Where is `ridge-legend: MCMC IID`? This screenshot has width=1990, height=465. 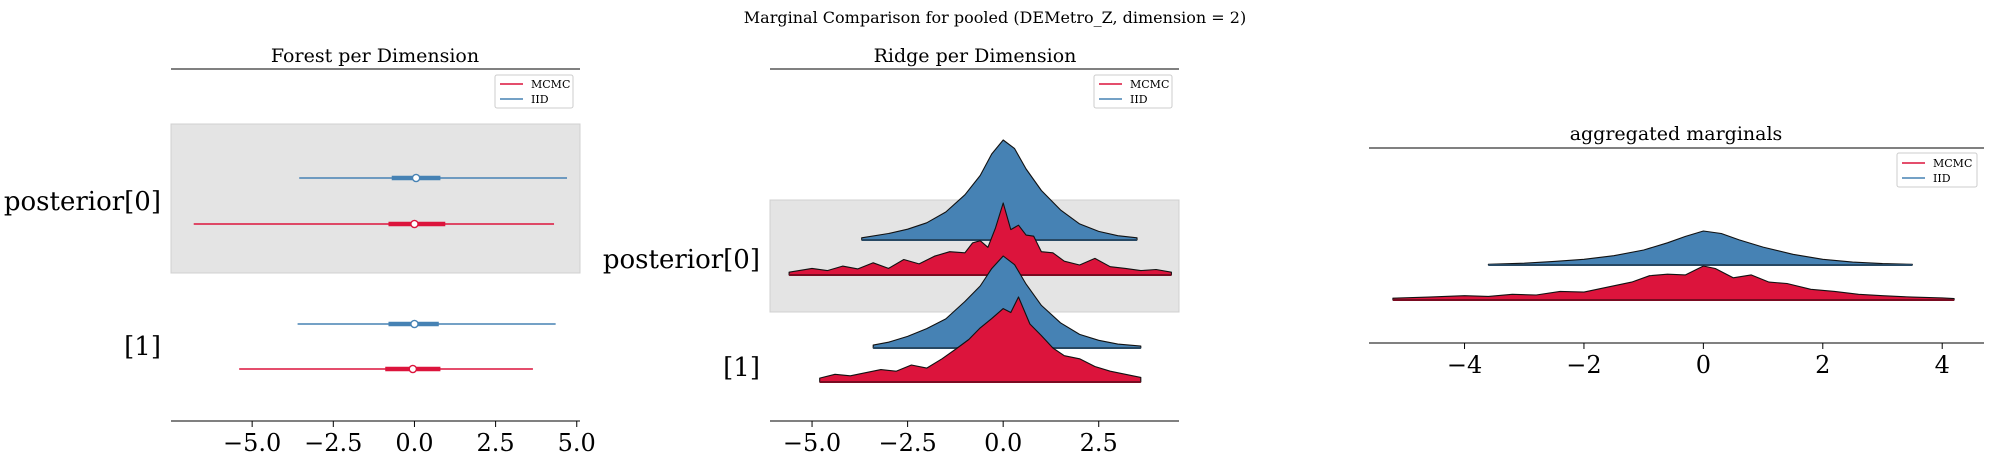 ridge-legend: MCMC IID is located at coordinates (1133, 91).